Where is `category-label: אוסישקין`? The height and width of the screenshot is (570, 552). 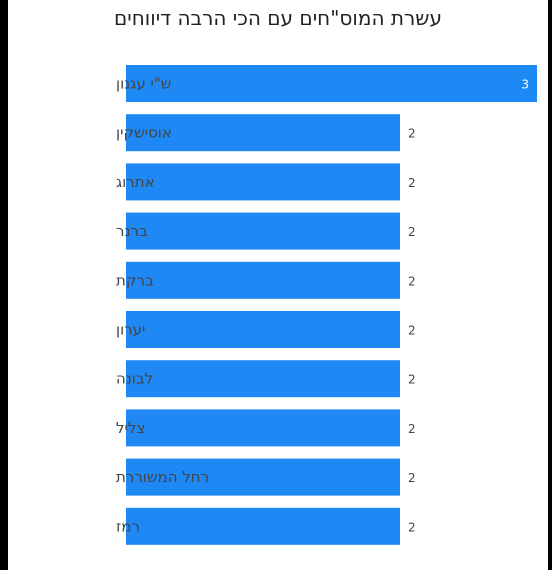
category-label: אוסישקין is located at coordinates (144, 133).